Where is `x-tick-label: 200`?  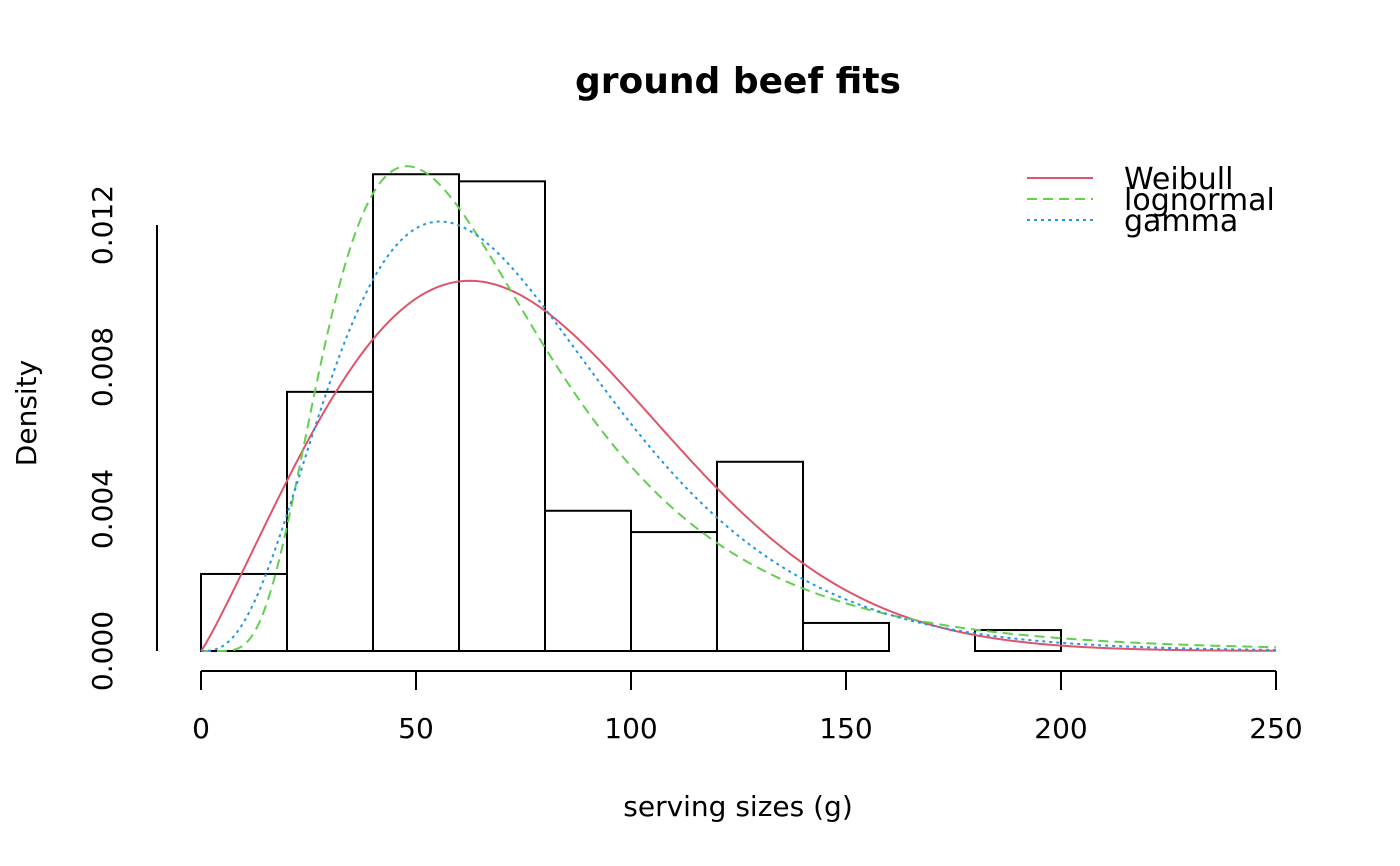 x-tick-label: 200 is located at coordinates (1060, 728).